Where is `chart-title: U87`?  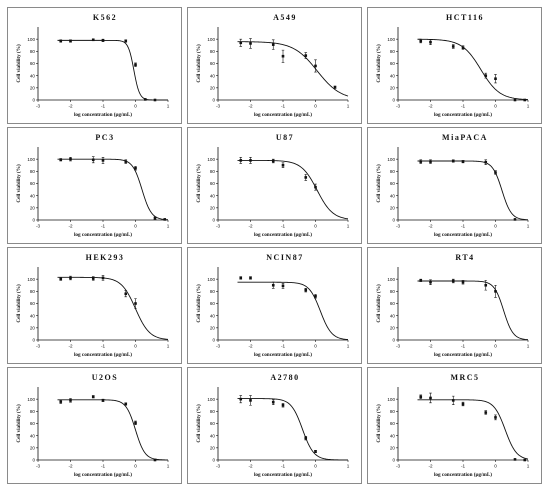
chart-title: U87 is located at coordinates (285, 137).